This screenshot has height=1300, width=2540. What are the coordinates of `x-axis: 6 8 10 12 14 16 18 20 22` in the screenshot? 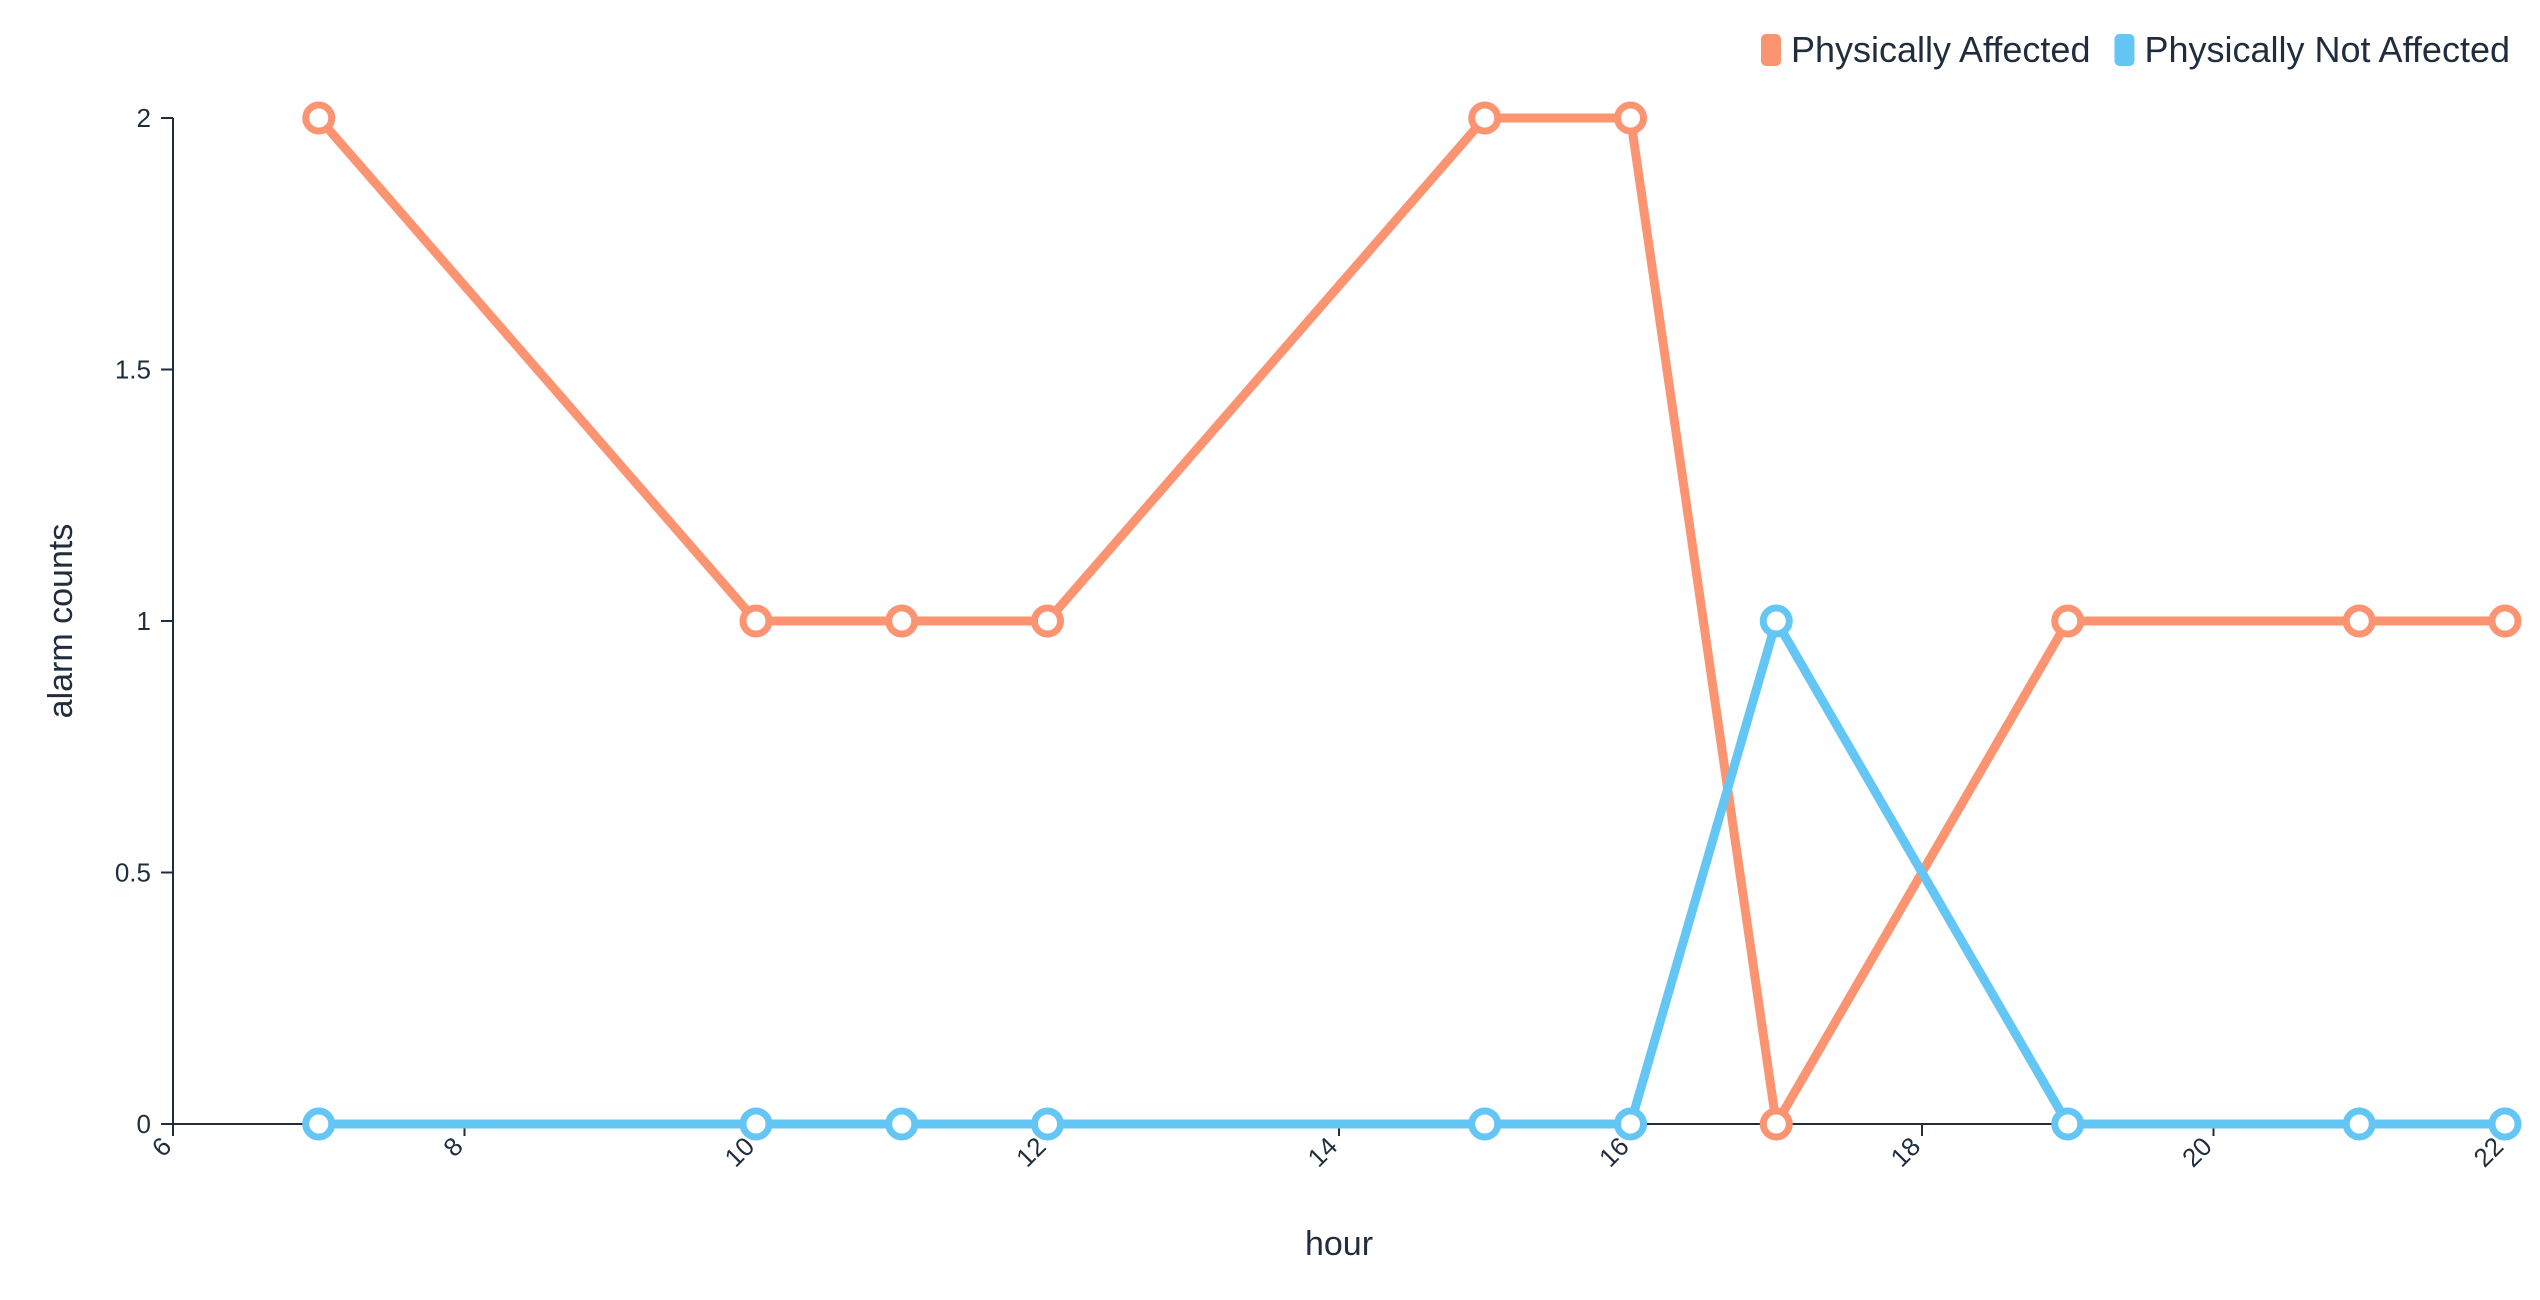 It's located at (1327, 1148).